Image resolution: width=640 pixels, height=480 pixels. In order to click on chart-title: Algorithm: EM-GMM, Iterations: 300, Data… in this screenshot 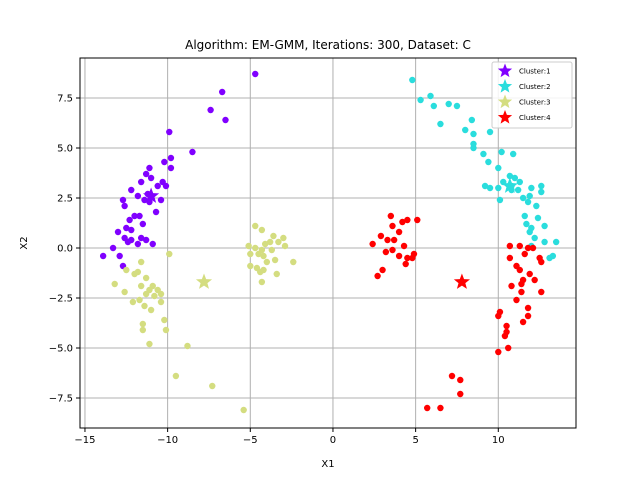, I will do `click(328, 45)`.